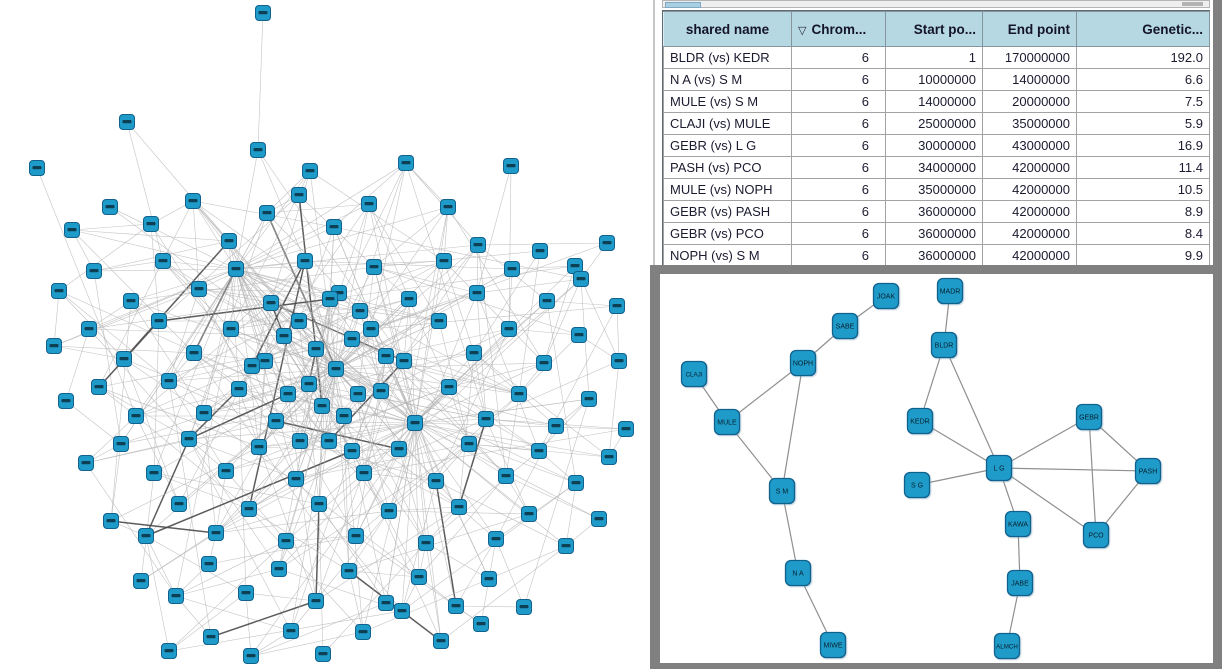 The height and width of the screenshot is (669, 1222). I want to click on graph-node-N-A: N A, so click(798, 573).